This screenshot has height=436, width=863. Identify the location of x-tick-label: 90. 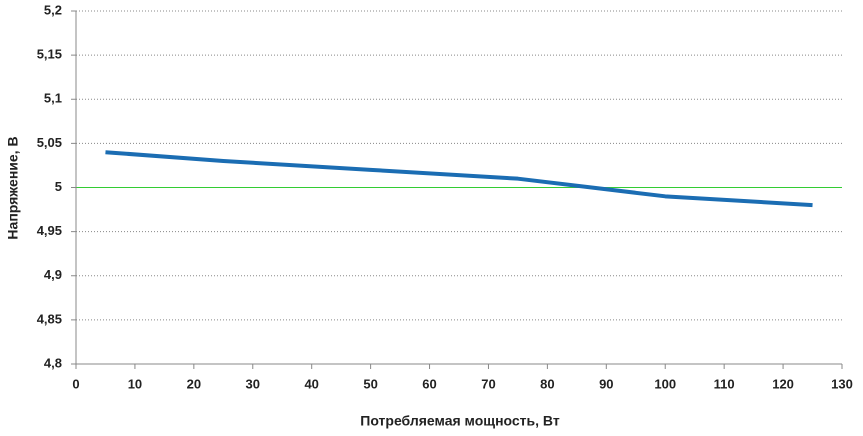
(606, 383).